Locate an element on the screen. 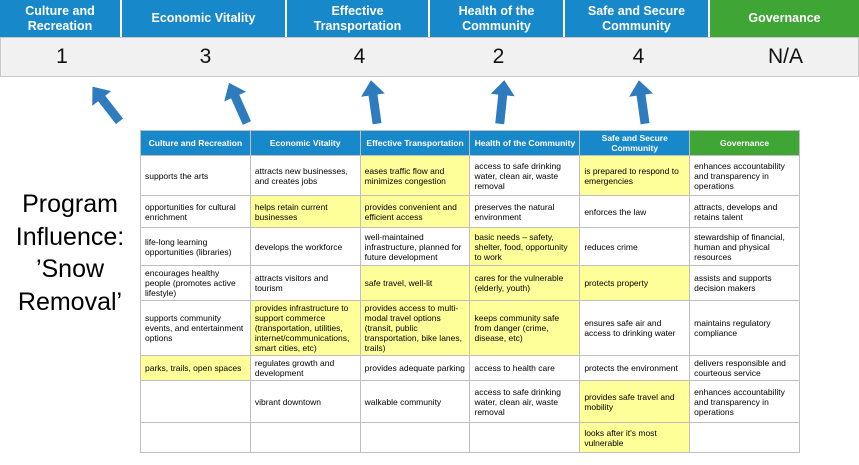  matrix-cell-highlighted: safe travel, well-lit is located at coordinates (415, 283).